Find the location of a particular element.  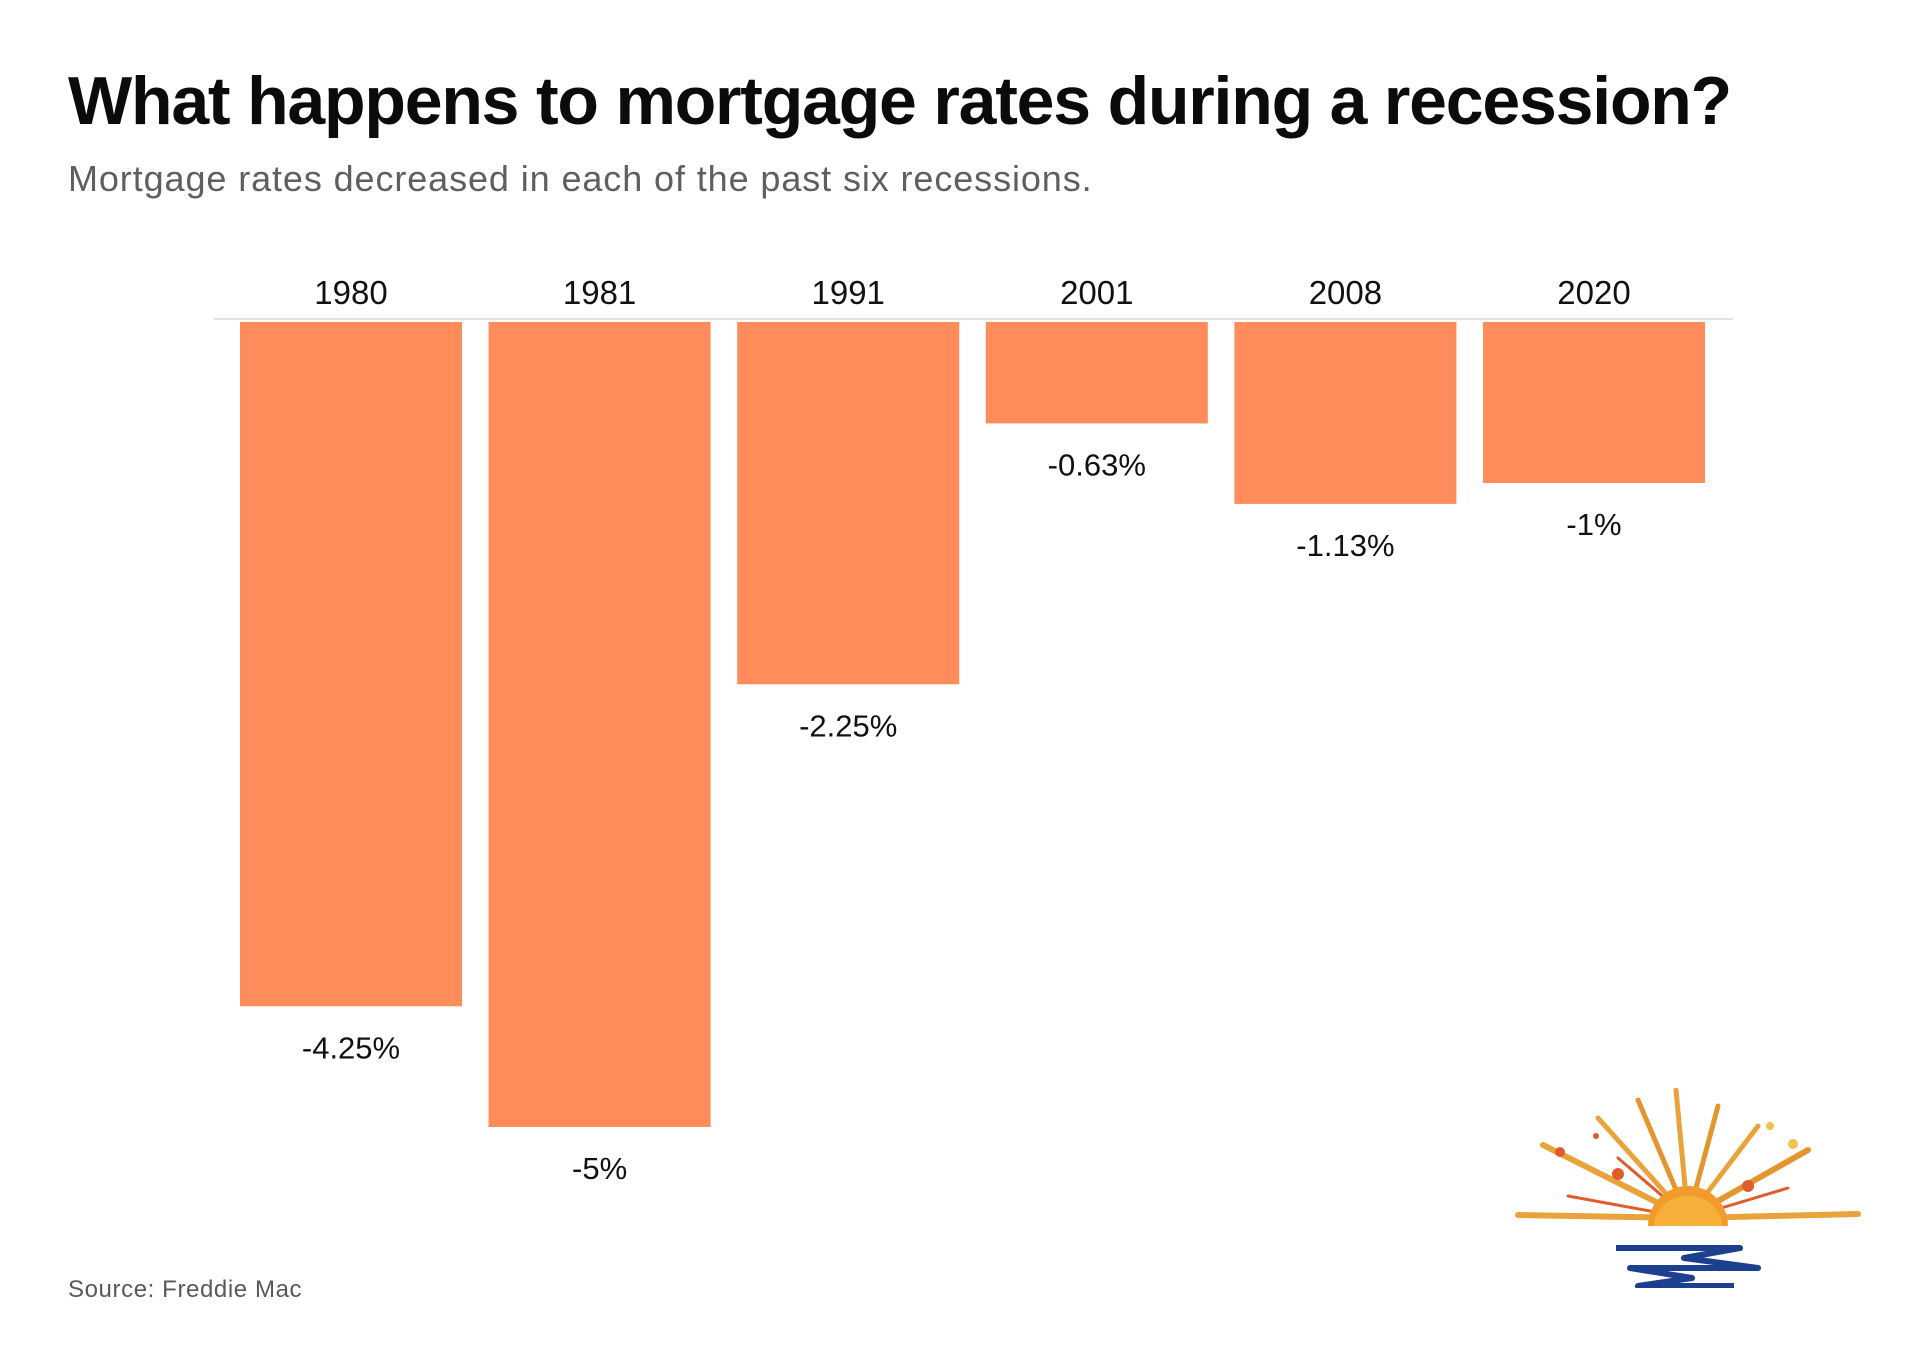

source-note: Source: Freddie Mac is located at coordinates (185, 1289).